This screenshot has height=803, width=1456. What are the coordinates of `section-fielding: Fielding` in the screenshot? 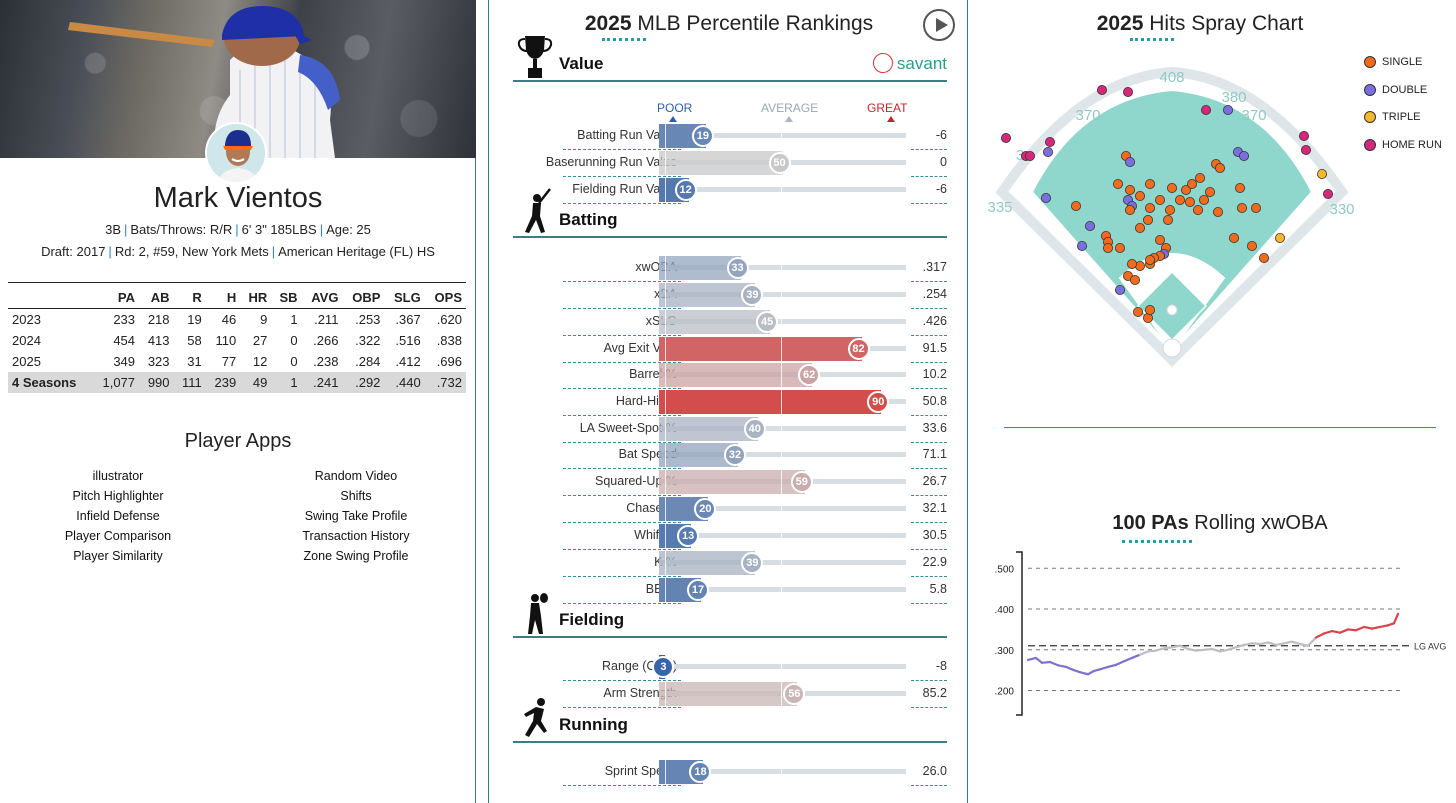 It's located at (730, 615).